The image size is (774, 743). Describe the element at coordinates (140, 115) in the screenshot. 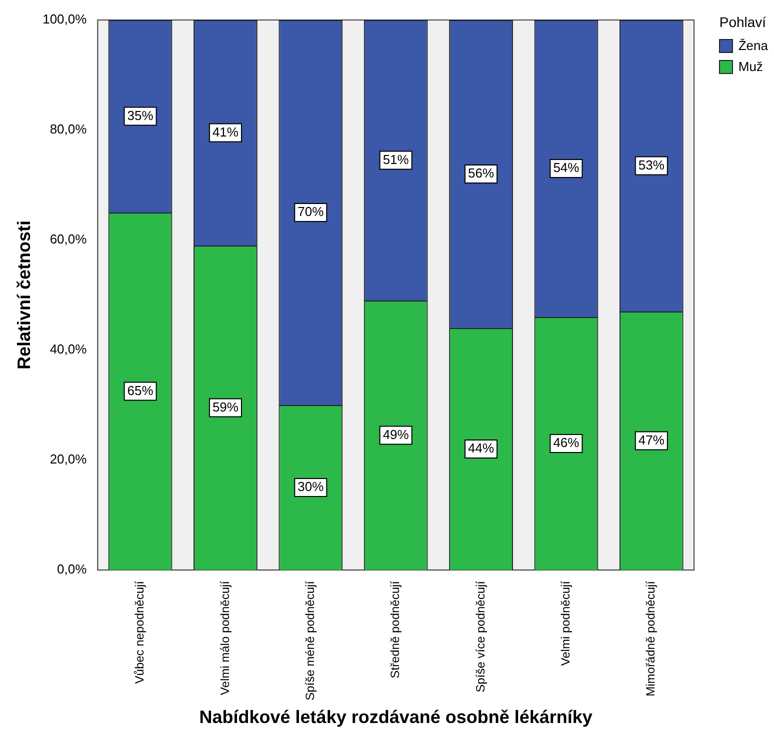

I see `data-label: 35%` at that location.